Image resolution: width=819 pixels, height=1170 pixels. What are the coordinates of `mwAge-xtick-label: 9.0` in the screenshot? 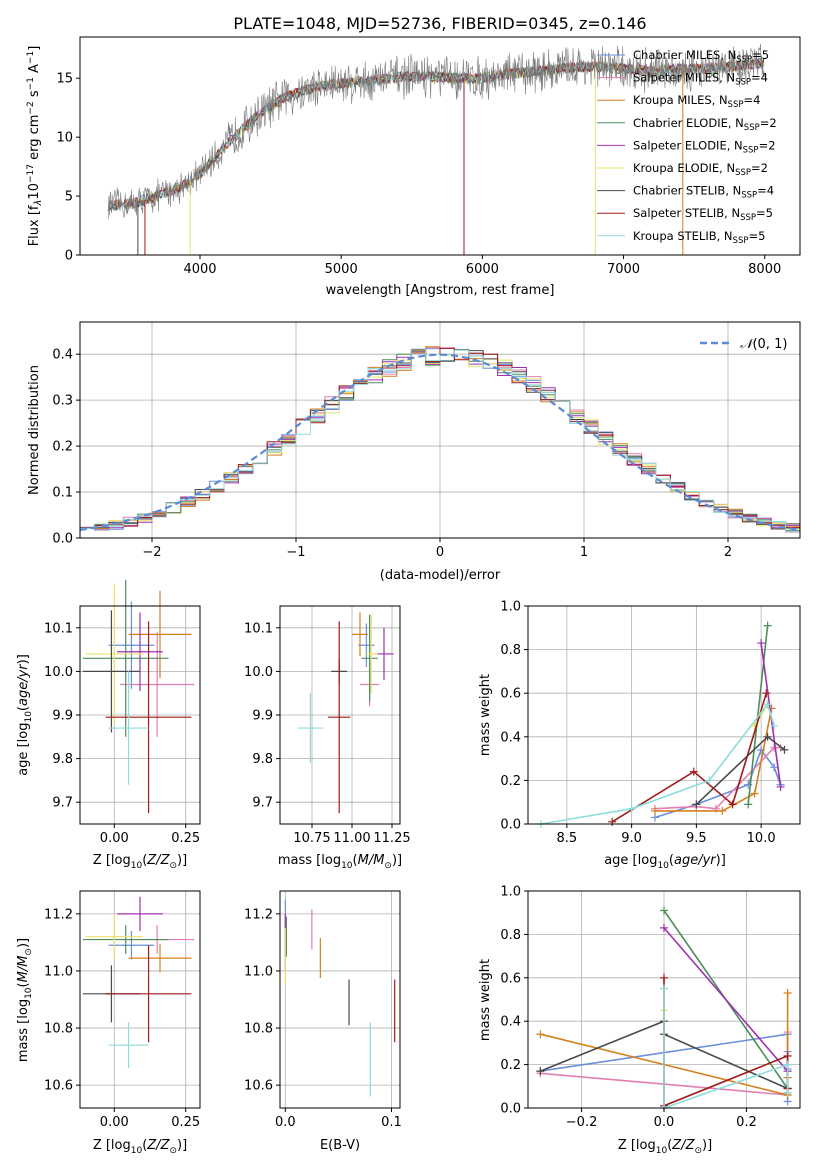 It's located at (631, 838).